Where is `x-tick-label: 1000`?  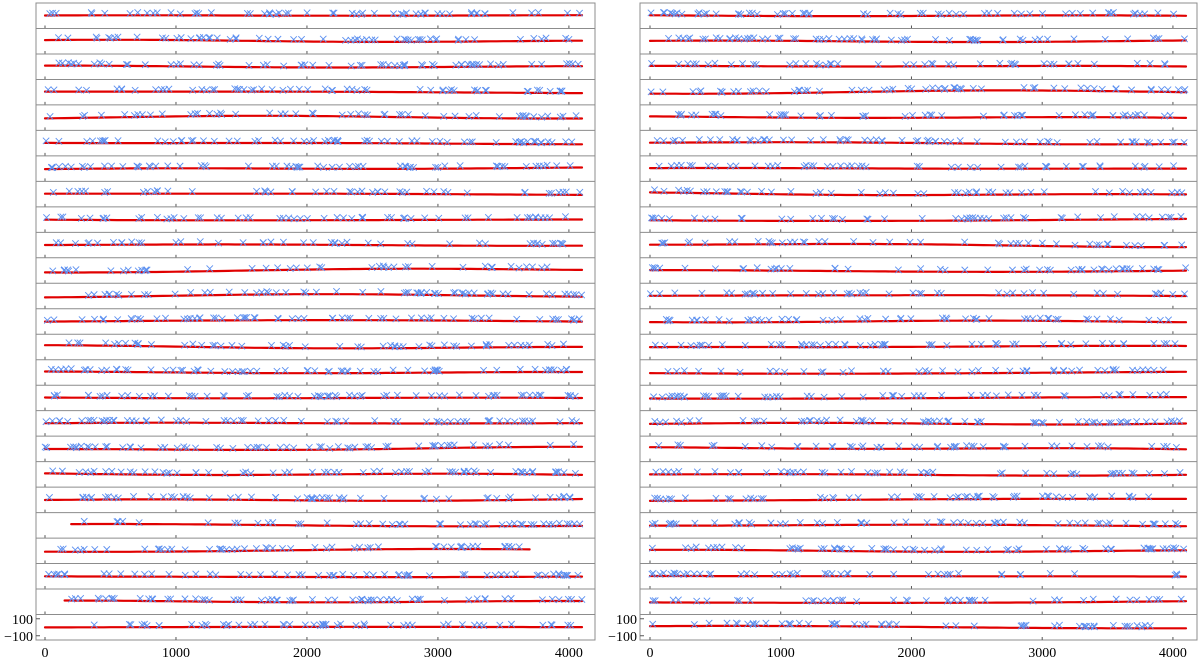 x-tick-label: 1000 is located at coordinates (176, 653).